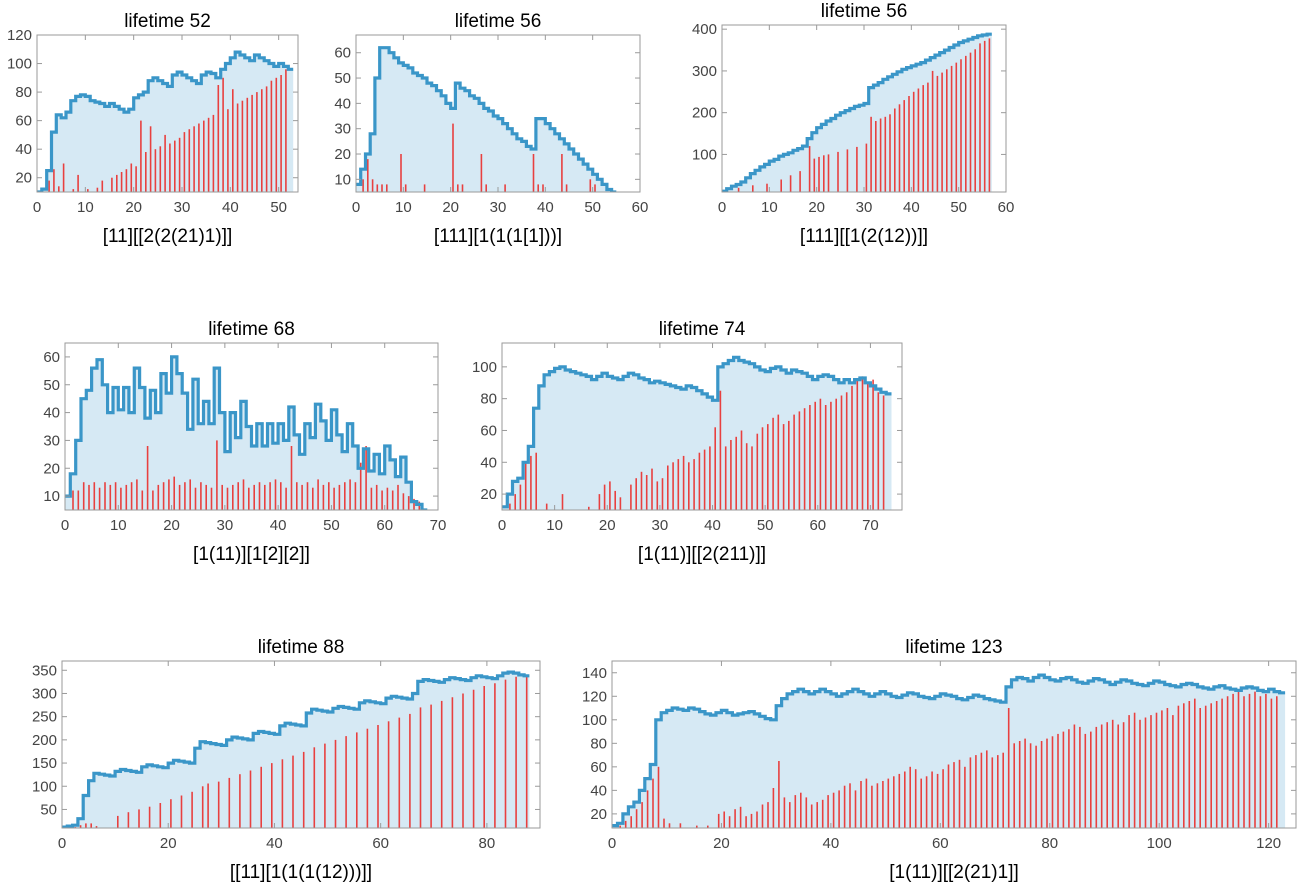 The height and width of the screenshot is (888, 1306). I want to click on x-axis-label: [1(11)][[2(211)]], so click(702, 554).